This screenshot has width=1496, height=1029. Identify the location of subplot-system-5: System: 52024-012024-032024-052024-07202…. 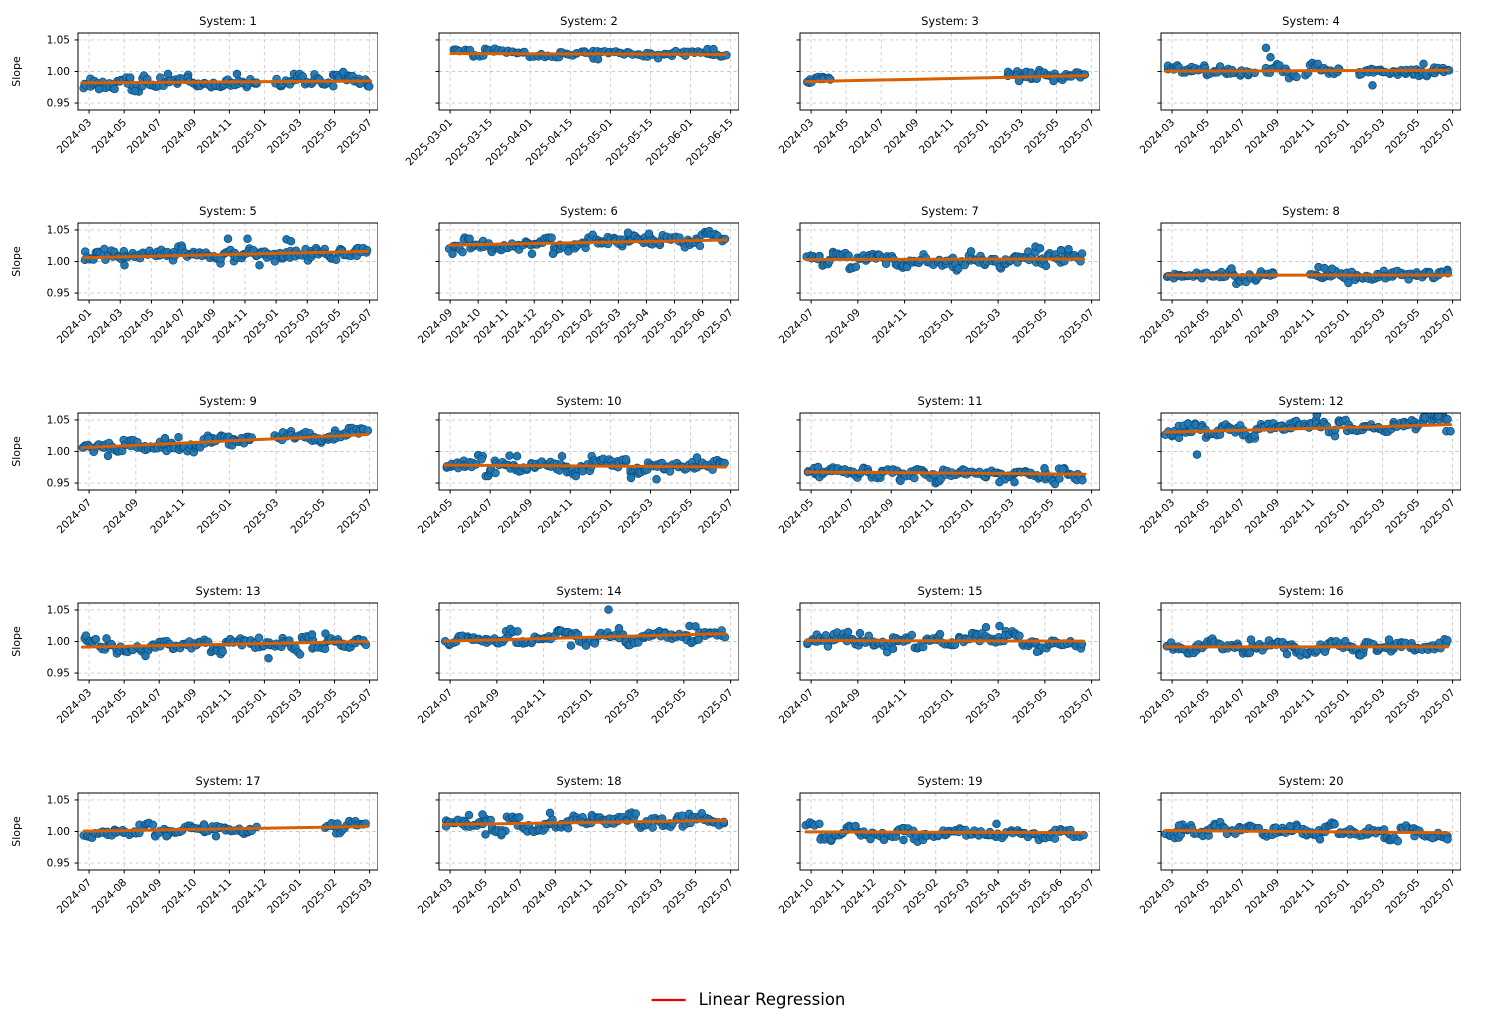
(194, 275).